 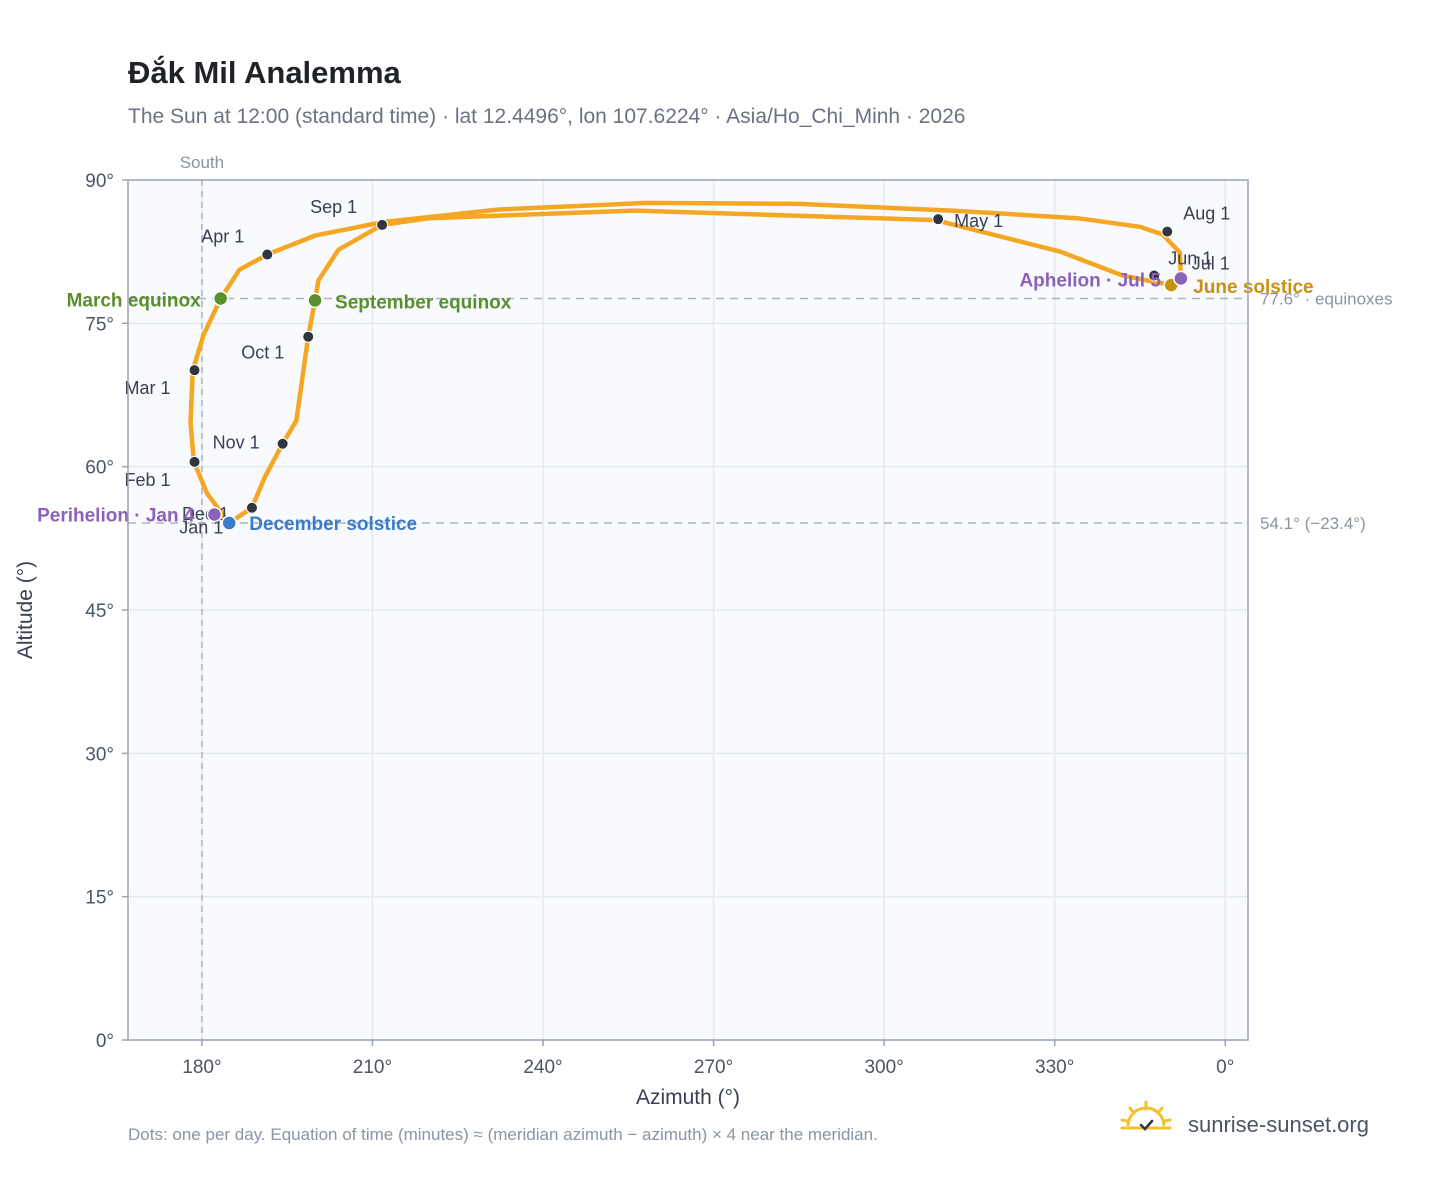 I want to click on x-tick-label: 270°, so click(x=713, y=1067).